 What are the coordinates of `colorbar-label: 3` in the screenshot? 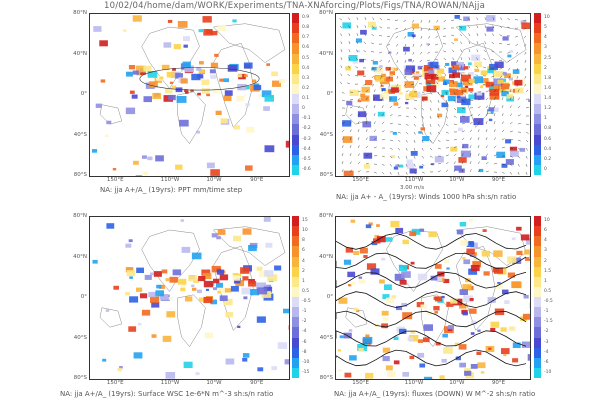 It's located at (545, 251).